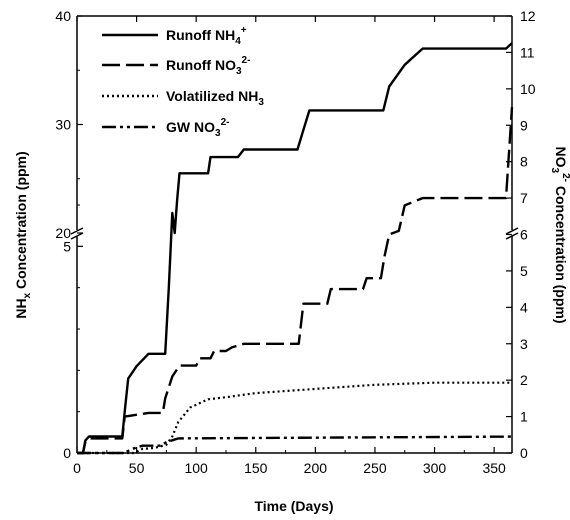 This screenshot has width=570, height=520. Describe the element at coordinates (524, 307) in the screenshot. I see `y-right-tick-label: 4` at that location.